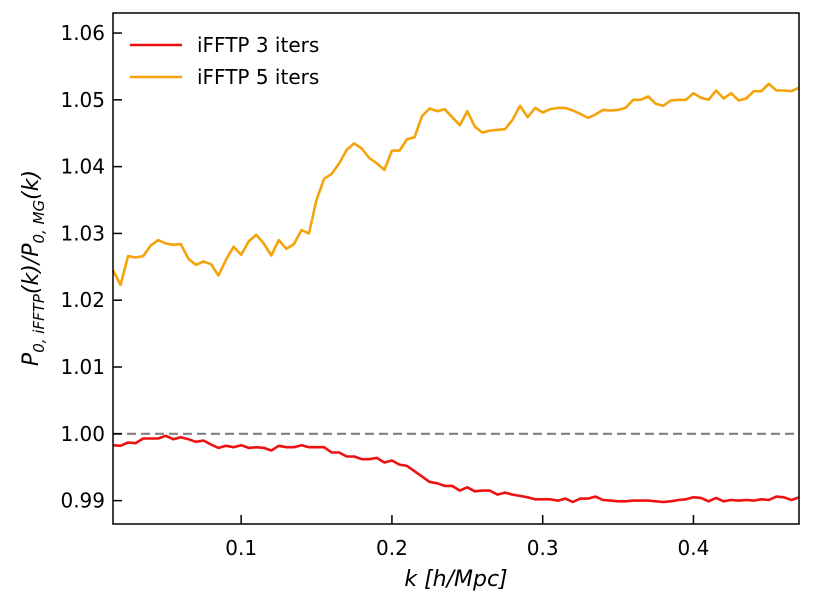 The image size is (814, 605). What do you see at coordinates (82, 434) in the screenshot?
I see `y-tick-label: 1.00` at bounding box center [82, 434].